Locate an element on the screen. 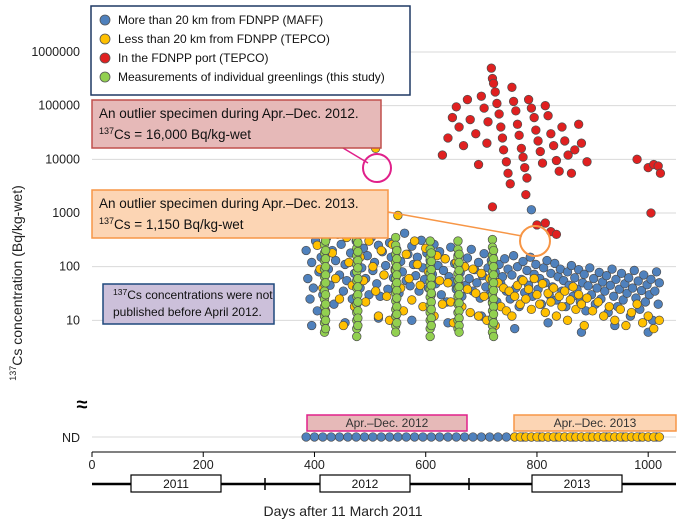  annotation-2012-arrow is located at coordinates (355, 155).